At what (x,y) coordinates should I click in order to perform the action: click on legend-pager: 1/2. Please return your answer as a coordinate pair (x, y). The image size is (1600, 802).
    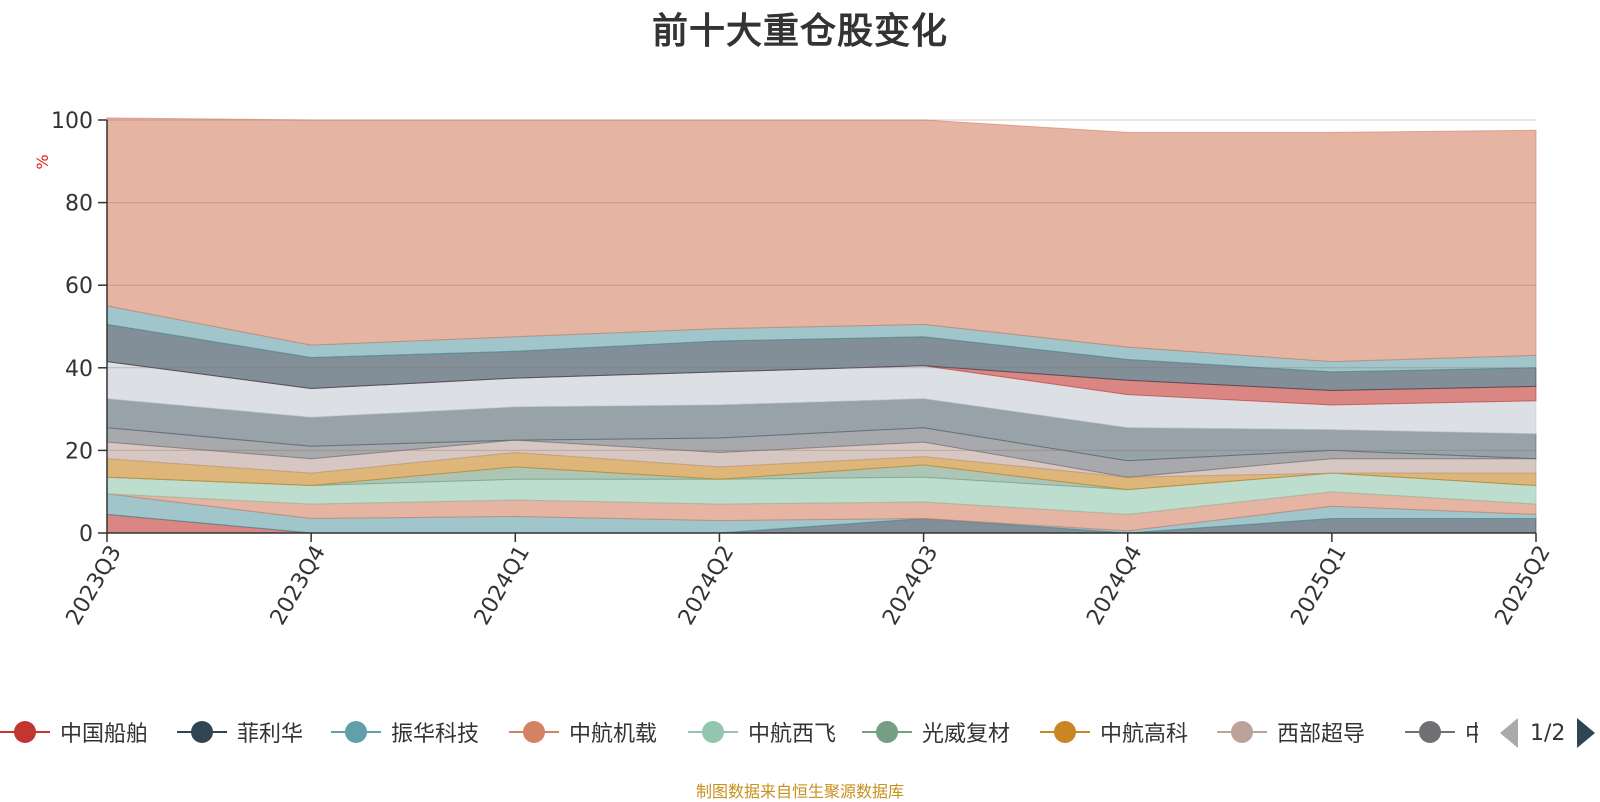
    Looking at the image, I should click on (1548, 733).